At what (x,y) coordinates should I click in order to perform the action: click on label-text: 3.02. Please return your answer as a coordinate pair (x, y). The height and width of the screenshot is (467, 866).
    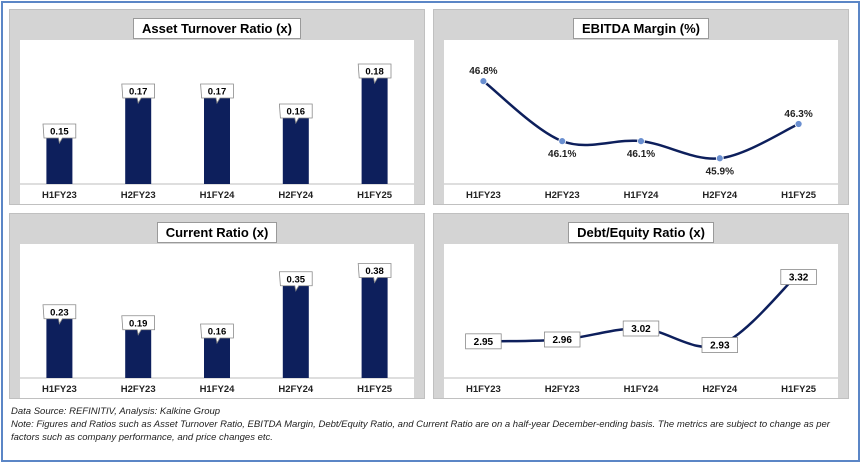
    Looking at the image, I should click on (641, 329).